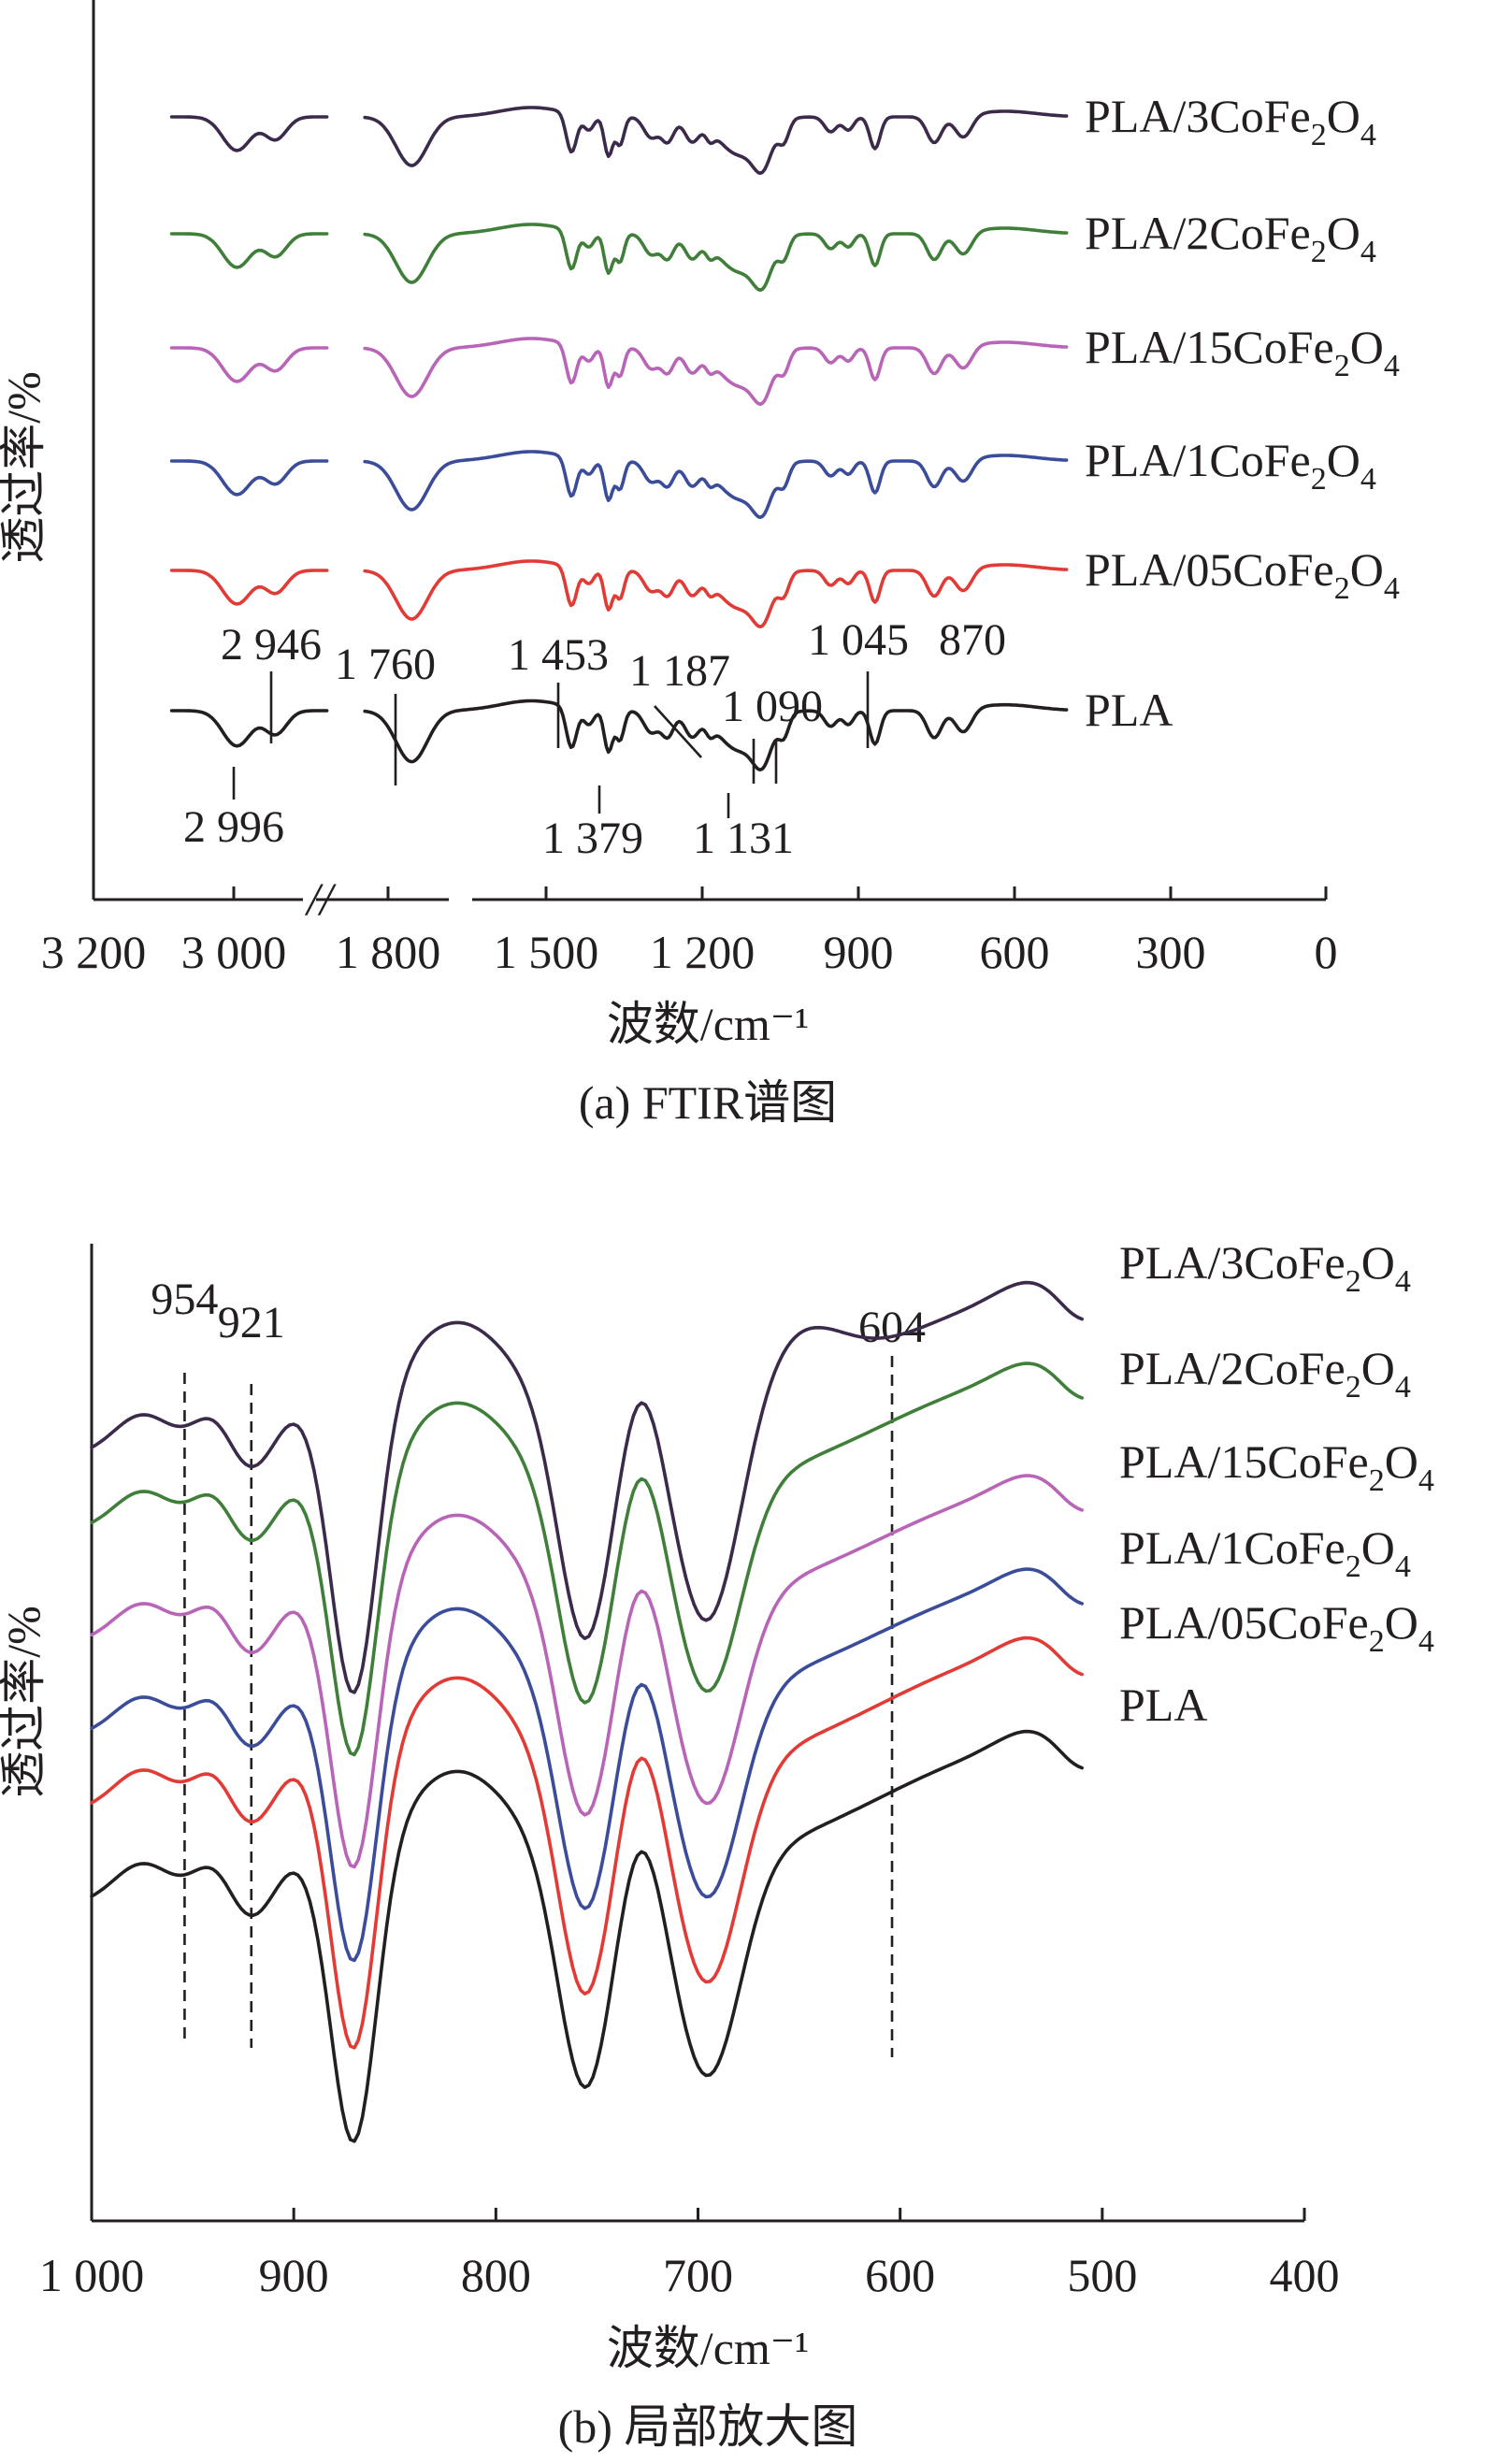 This screenshot has height=2464, width=1497. Describe the element at coordinates (1171, 952) in the screenshot. I see `panel-a-x-tick-label: 300` at that location.